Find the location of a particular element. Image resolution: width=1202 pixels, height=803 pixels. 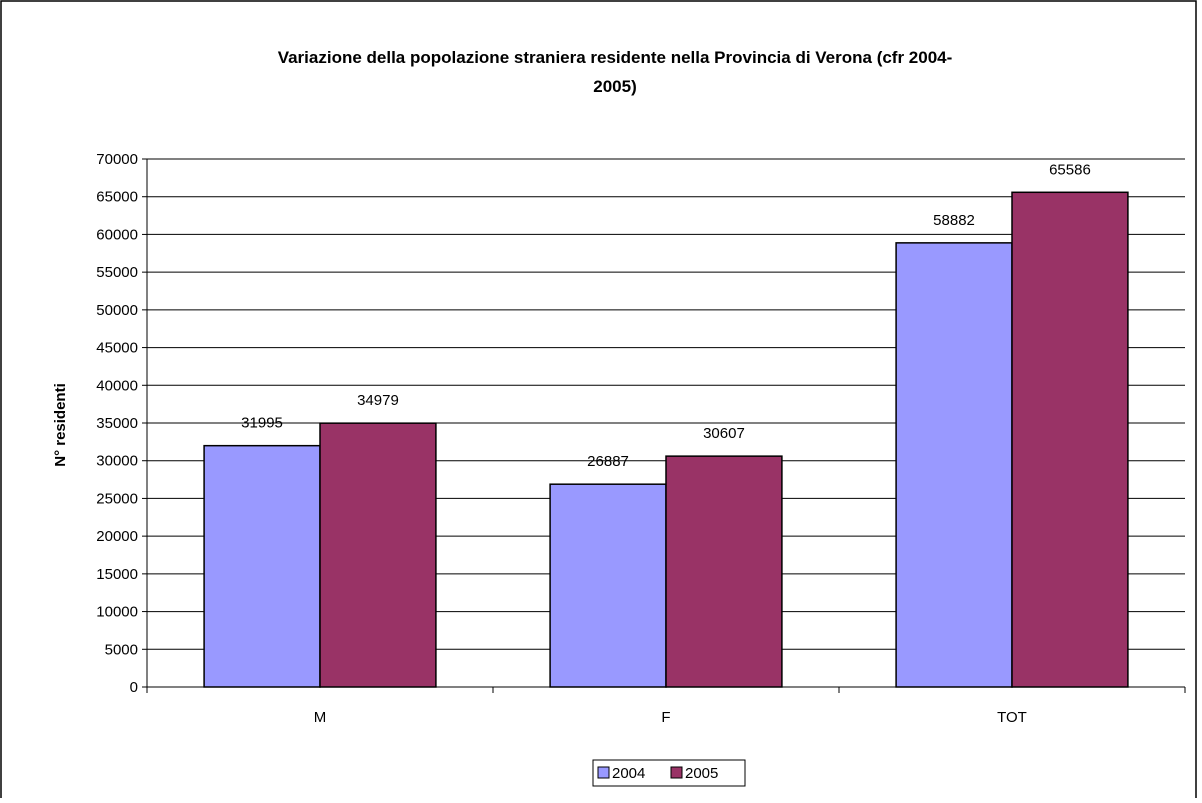

legend-box is located at coordinates (669, 773).